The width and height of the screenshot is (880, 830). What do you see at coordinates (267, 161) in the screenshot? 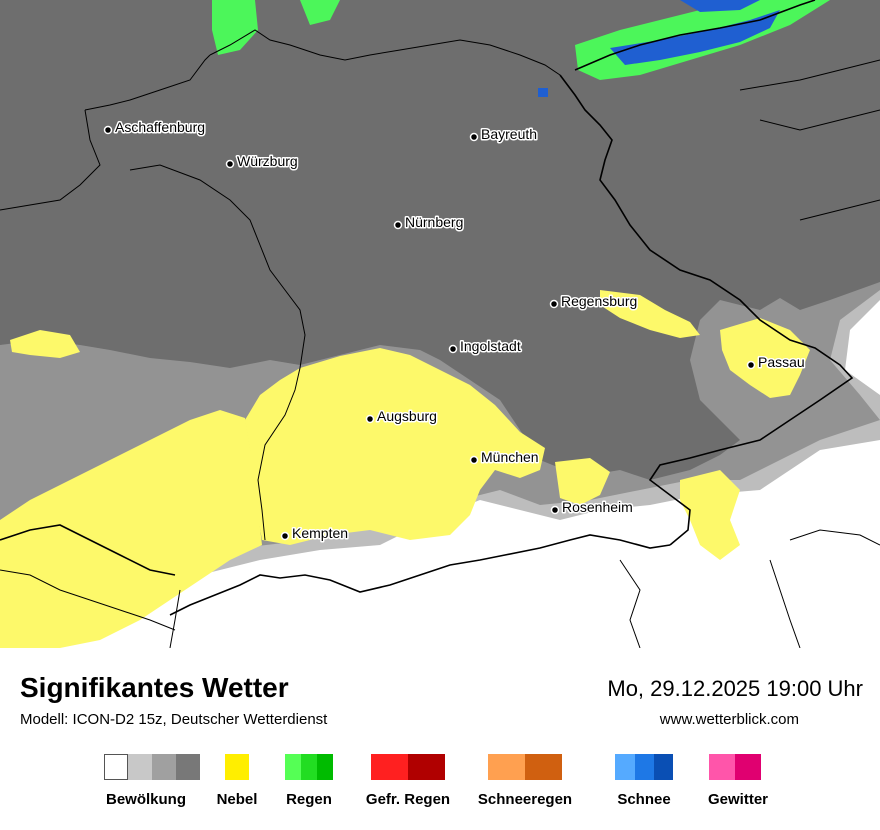
I see `svg-text: Würzburg` at bounding box center [267, 161].